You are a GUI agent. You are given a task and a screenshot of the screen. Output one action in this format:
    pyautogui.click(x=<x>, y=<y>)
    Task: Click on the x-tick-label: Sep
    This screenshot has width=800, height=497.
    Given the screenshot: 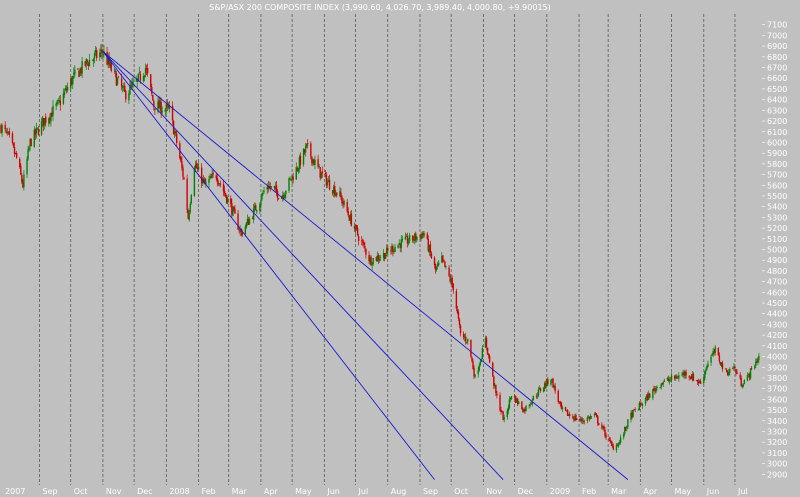 What is the action you would take?
    pyautogui.click(x=50, y=491)
    